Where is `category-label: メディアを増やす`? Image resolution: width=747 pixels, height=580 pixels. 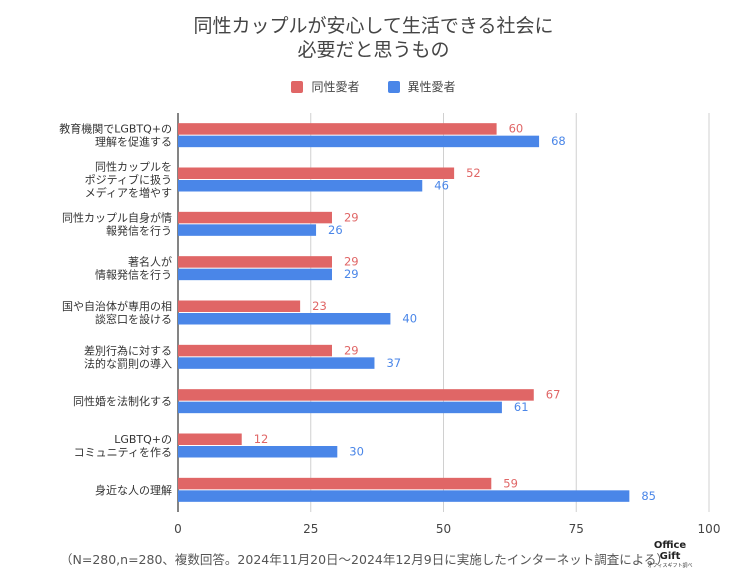
category-label: メディアを増やす is located at coordinates (128, 193).